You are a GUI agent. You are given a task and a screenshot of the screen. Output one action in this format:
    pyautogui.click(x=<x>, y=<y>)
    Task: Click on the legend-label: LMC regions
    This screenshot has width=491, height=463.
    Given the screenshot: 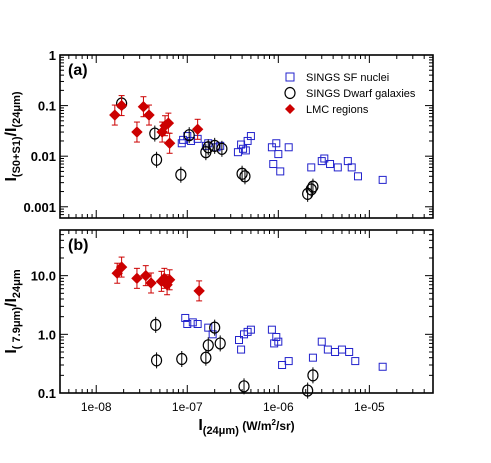 What is the action you would take?
    pyautogui.click(x=337, y=110)
    